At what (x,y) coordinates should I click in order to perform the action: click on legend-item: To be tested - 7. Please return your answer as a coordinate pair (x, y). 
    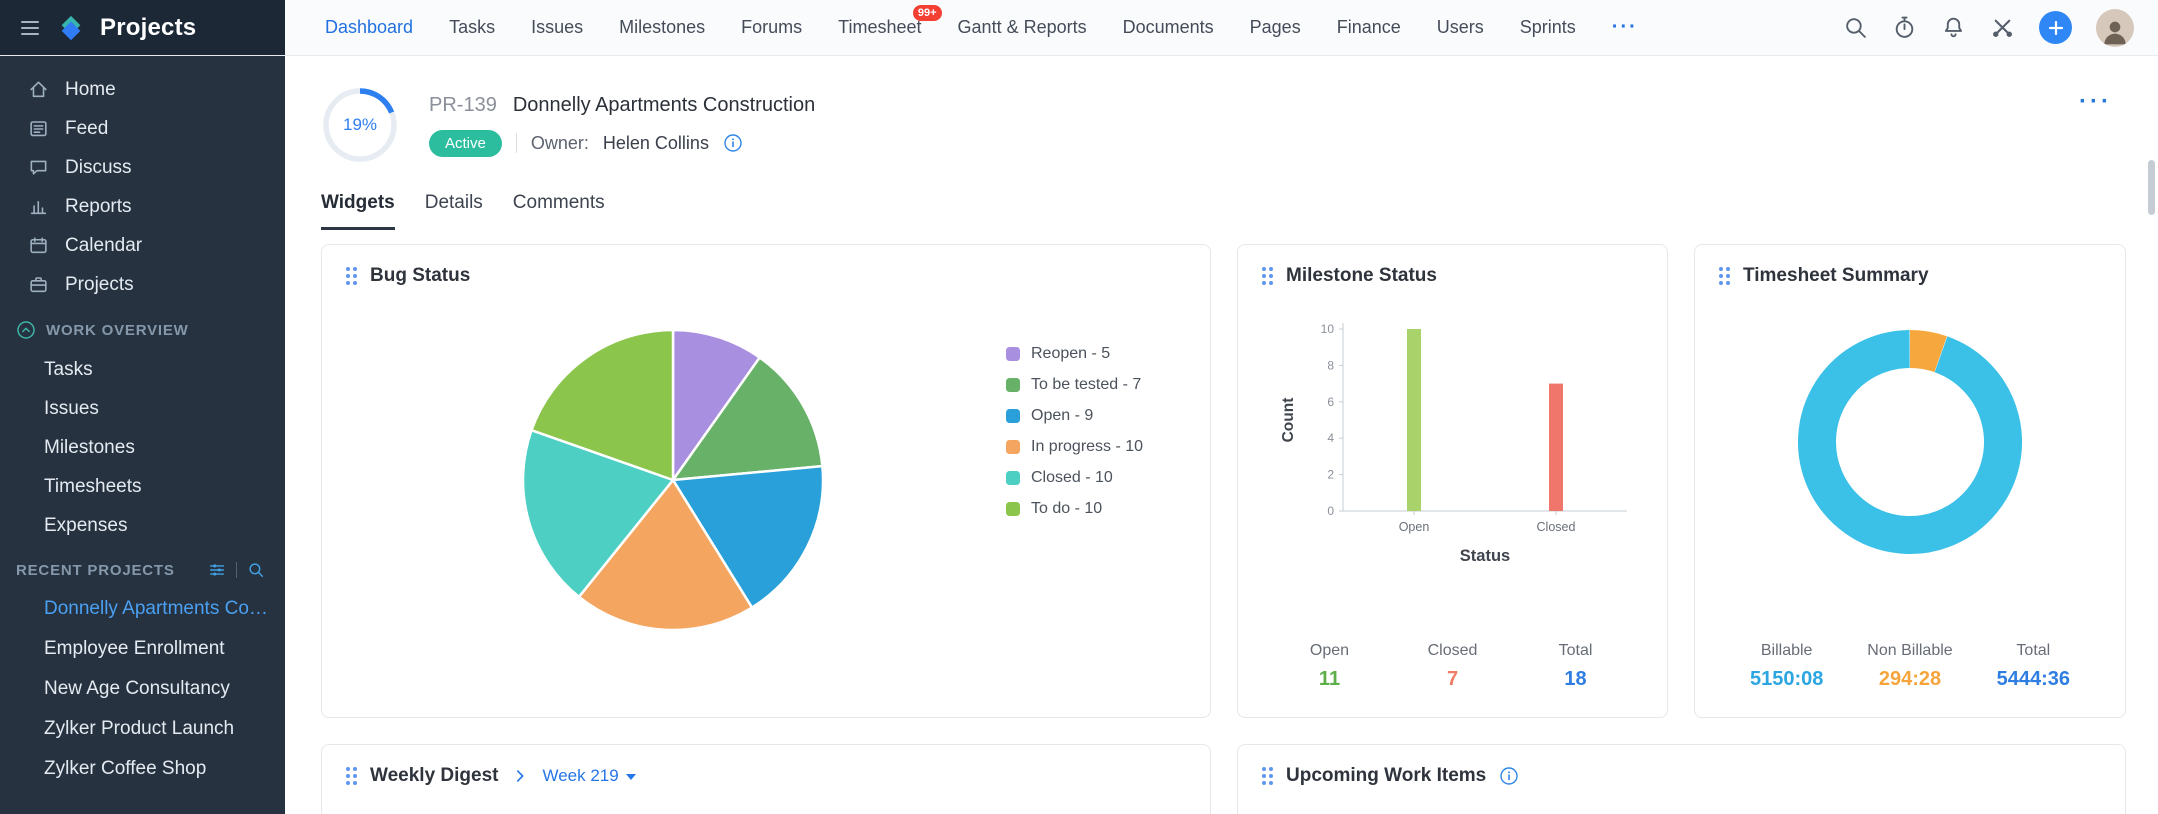
    Looking at the image, I should click on (1074, 385).